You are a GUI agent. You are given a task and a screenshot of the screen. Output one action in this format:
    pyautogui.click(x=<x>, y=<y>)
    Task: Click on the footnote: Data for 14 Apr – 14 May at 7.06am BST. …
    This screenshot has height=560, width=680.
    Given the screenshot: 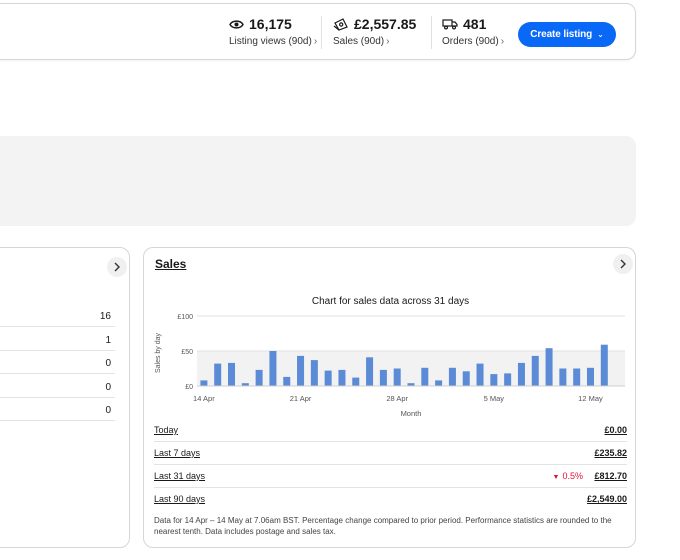 What is the action you would take?
    pyautogui.click(x=383, y=526)
    